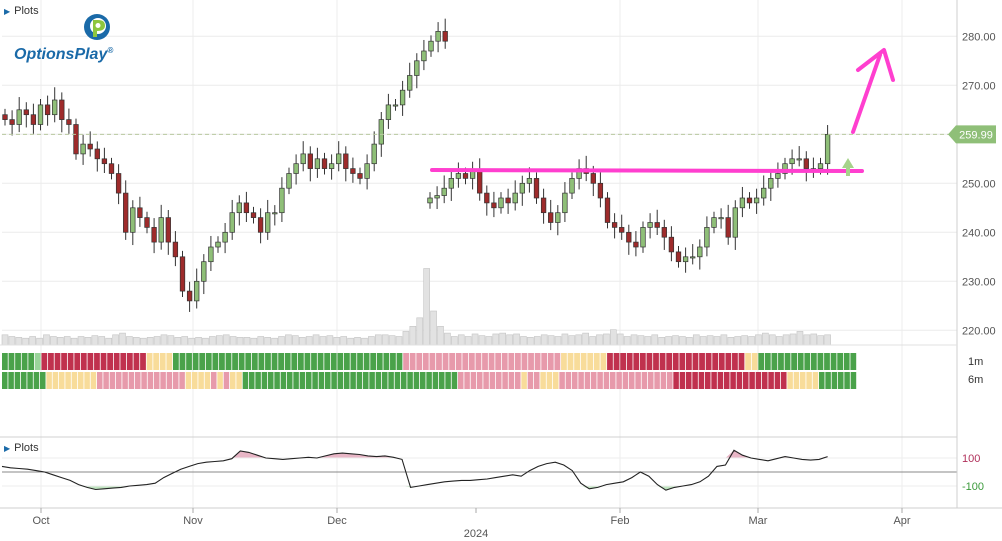  I want to click on plots-header: ▶ Plots, so click(21, 11).